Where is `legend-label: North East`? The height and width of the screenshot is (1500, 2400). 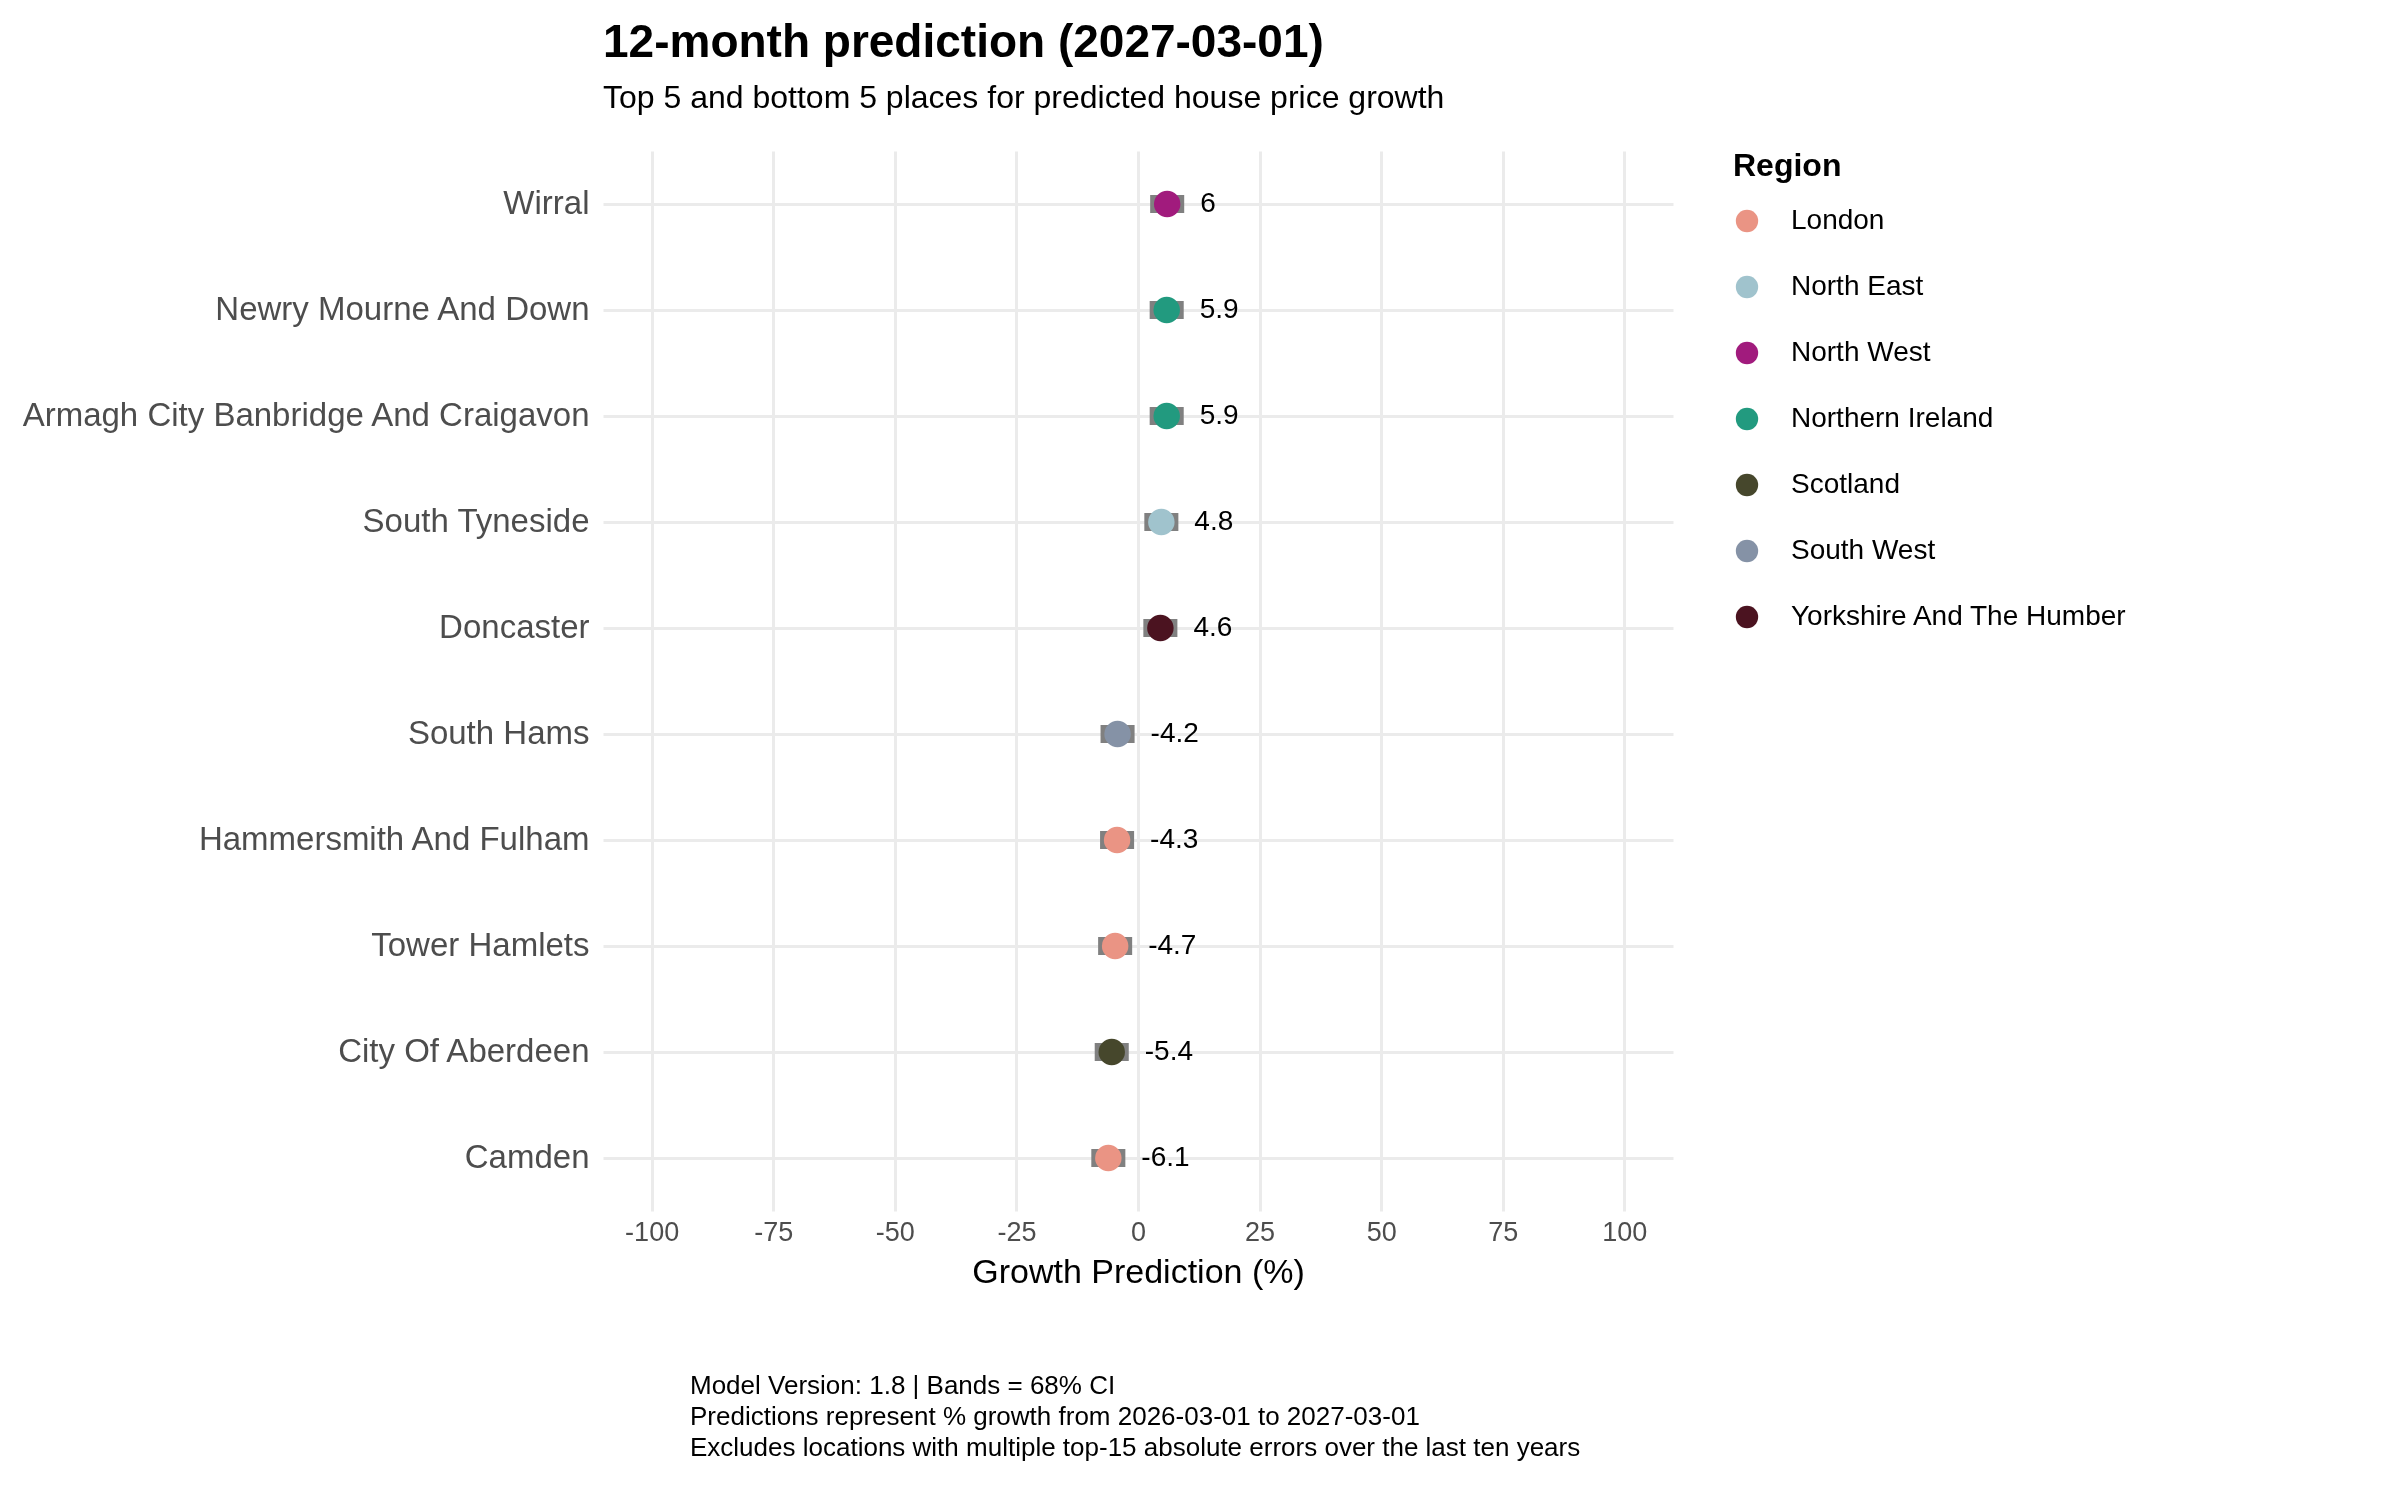
legend-label: North East is located at coordinates (1857, 285).